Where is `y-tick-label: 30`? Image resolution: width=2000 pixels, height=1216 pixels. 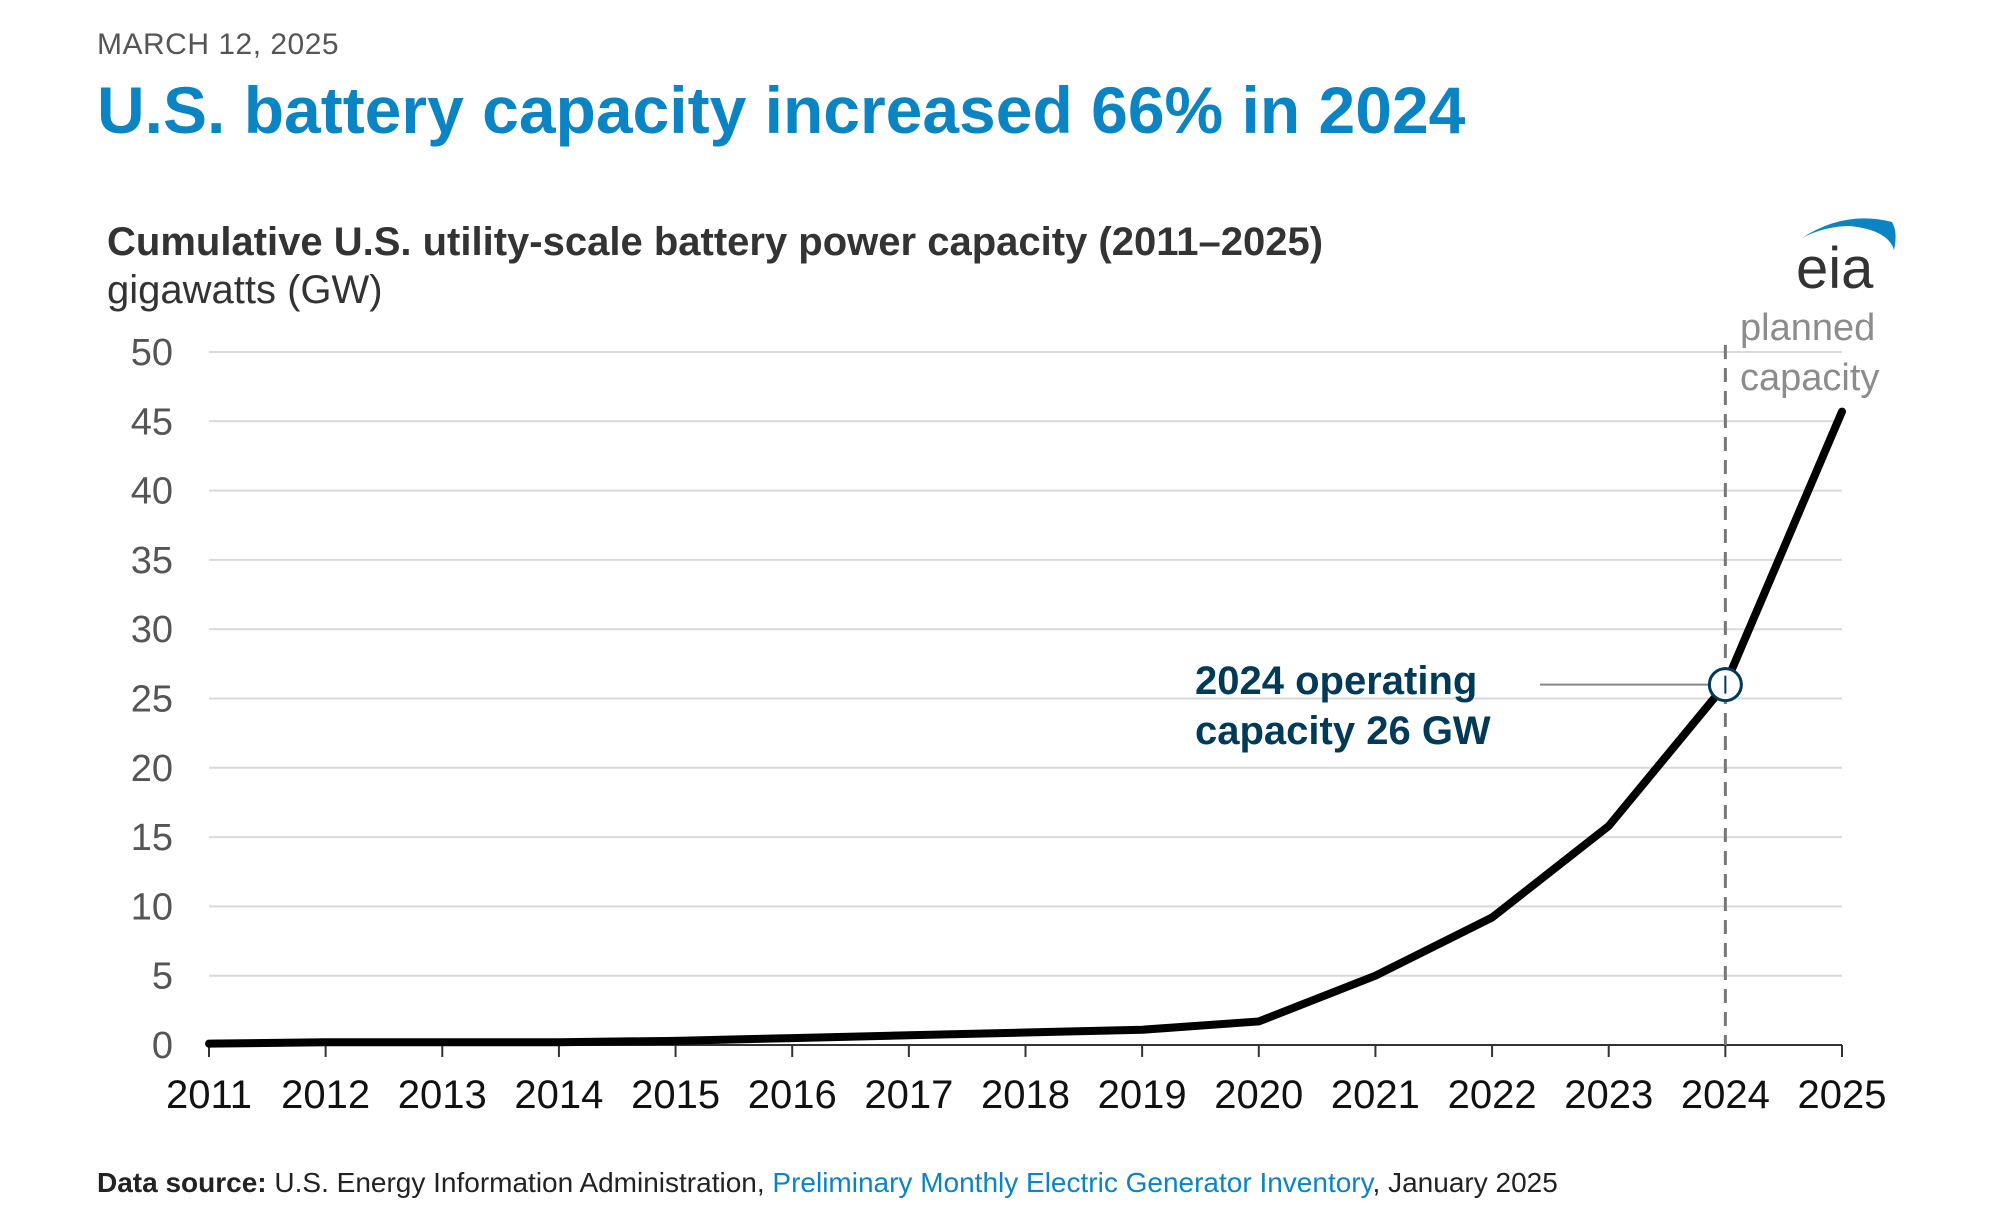
y-tick-label: 30 is located at coordinates (152, 630).